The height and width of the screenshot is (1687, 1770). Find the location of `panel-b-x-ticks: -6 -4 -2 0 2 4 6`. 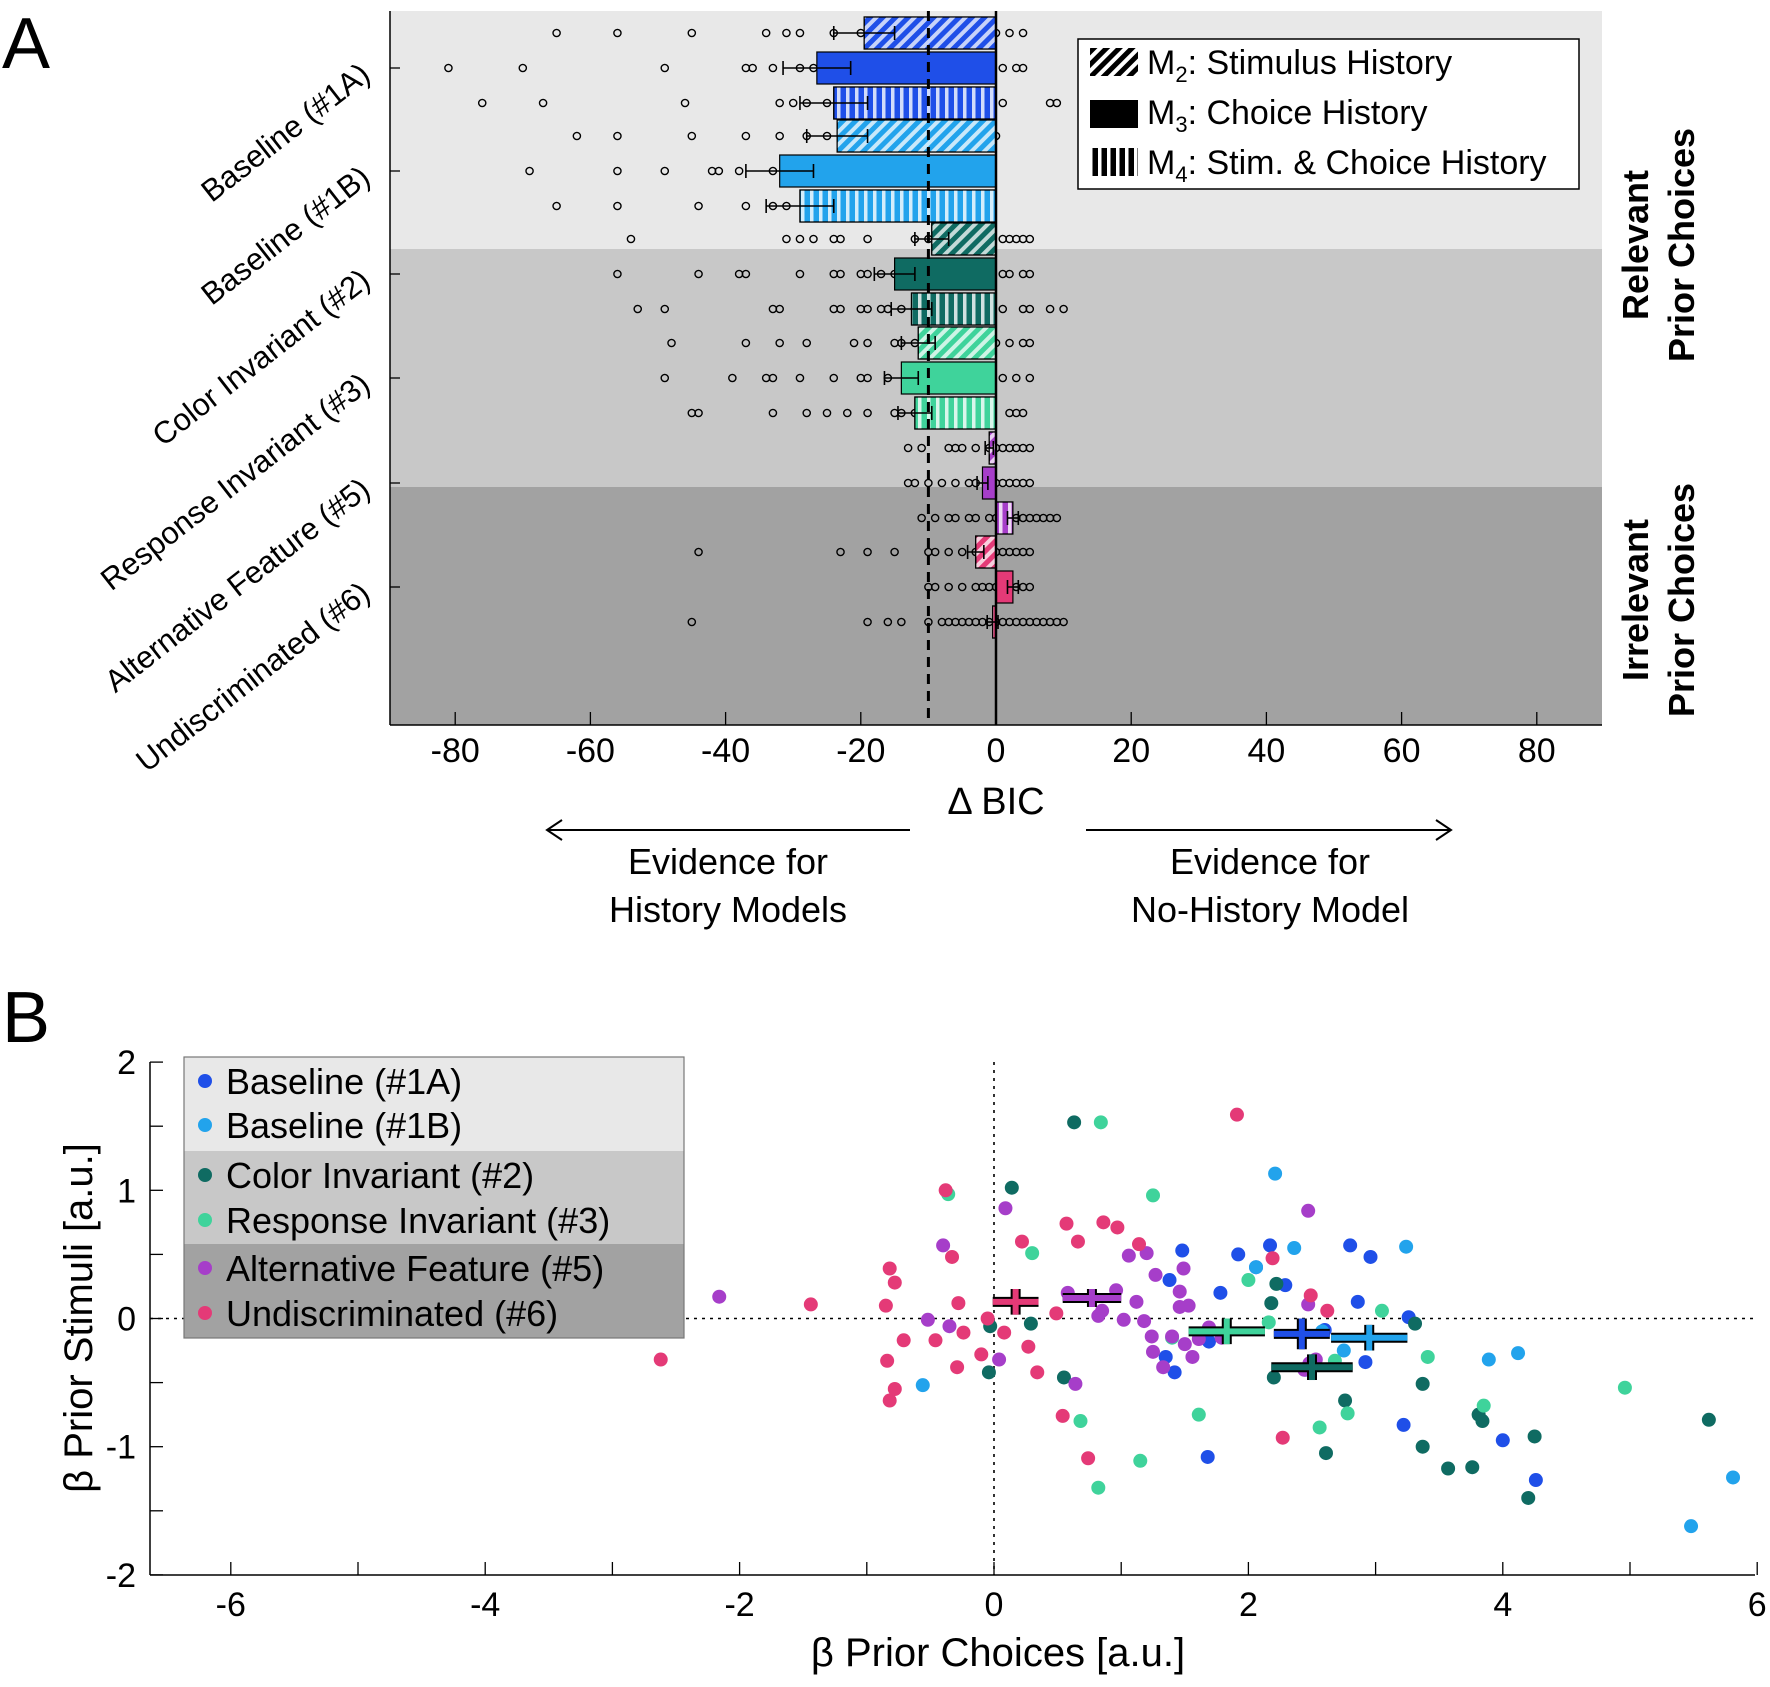

panel-b-x-ticks: -6 -4 -2 0 2 4 6 is located at coordinates (991, 1593).